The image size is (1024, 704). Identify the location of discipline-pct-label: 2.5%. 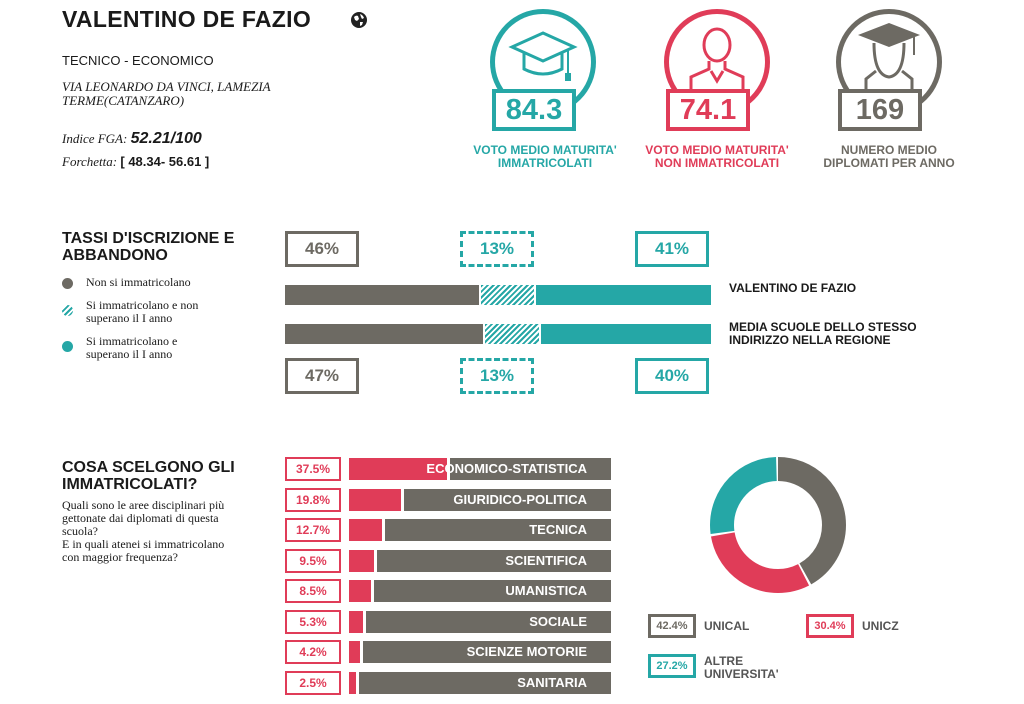
(313, 683).